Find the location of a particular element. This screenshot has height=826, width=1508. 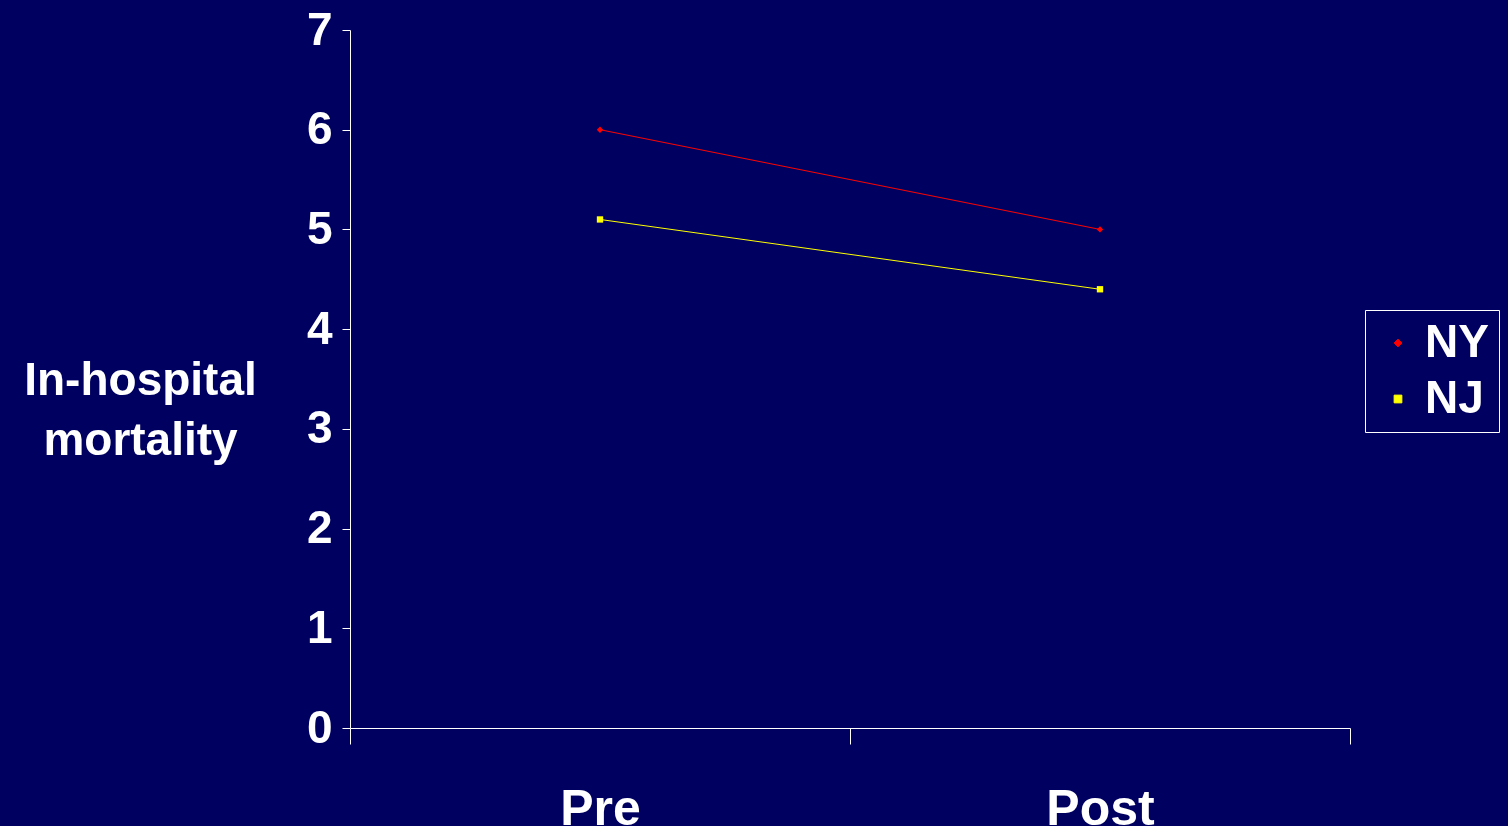

x-tick-label: Post is located at coordinates (1101, 802).